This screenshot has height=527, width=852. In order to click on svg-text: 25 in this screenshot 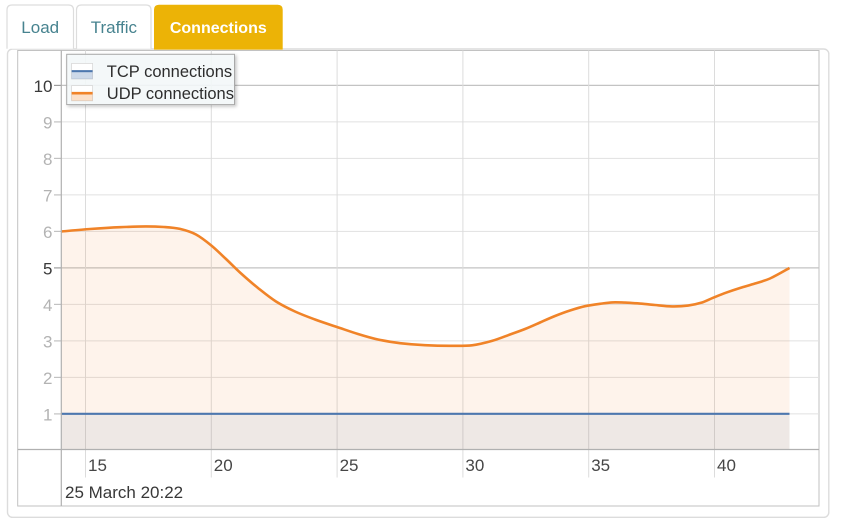, I will do `click(349, 465)`.